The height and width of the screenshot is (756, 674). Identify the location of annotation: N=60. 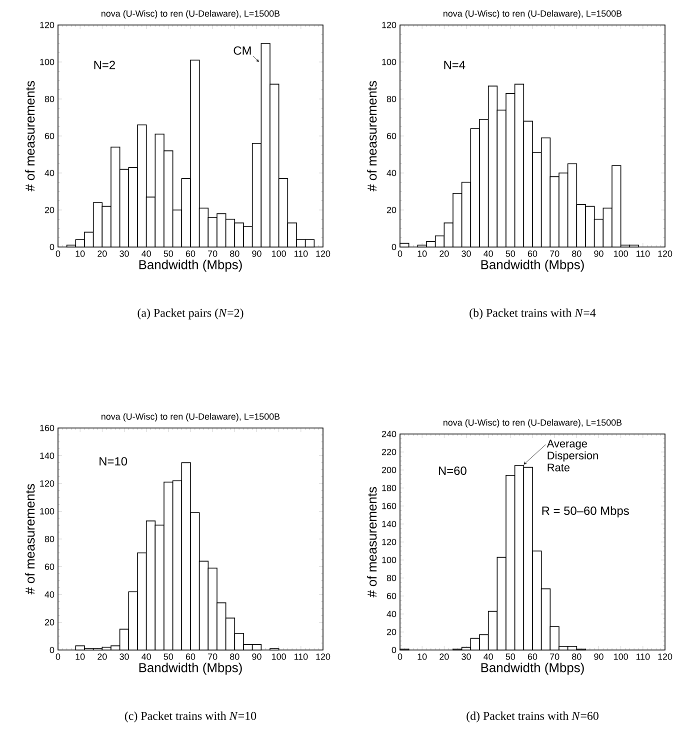
(452, 470).